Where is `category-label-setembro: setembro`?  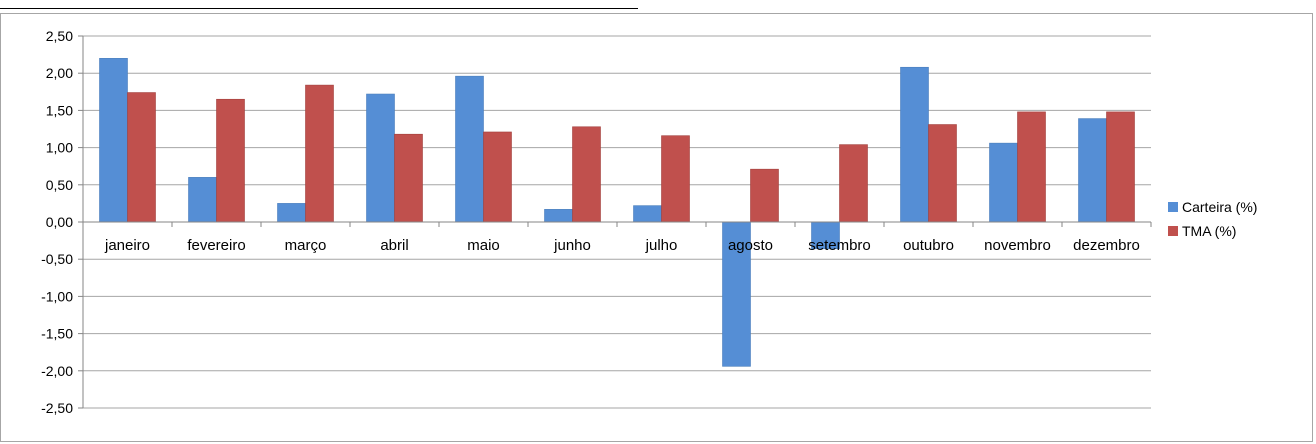 category-label-setembro: setembro is located at coordinates (839, 245).